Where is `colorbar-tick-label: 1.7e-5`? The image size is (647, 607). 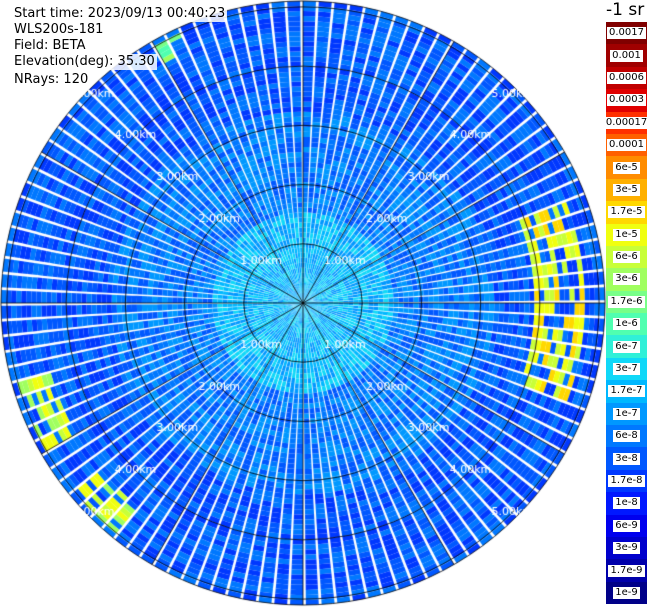 colorbar-tick-label: 1.7e-5 is located at coordinates (626, 212).